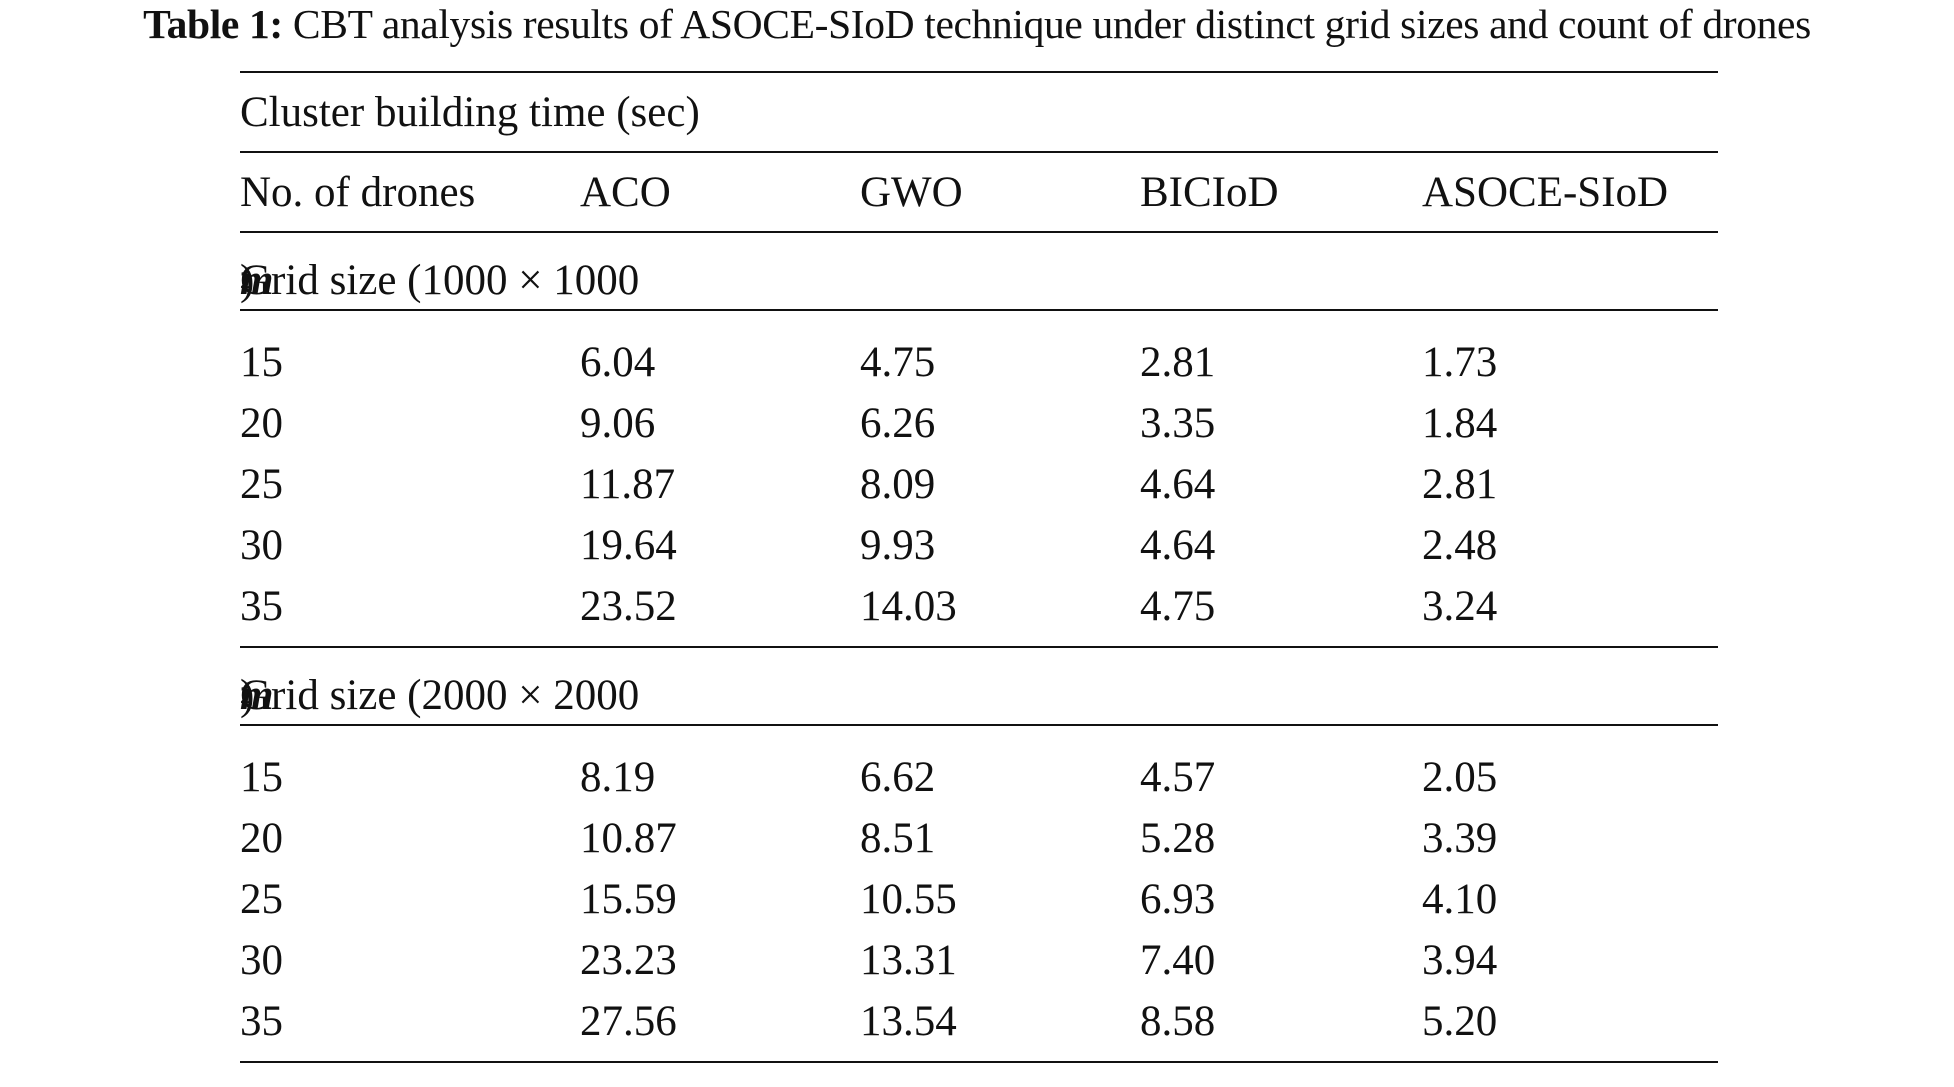 The width and height of the screenshot is (1954, 1087). Describe the element at coordinates (979, 192) in the screenshot. I see `column-header-row: No. of drones ACO GWO BICIoD ASOCE-SIoD` at that location.